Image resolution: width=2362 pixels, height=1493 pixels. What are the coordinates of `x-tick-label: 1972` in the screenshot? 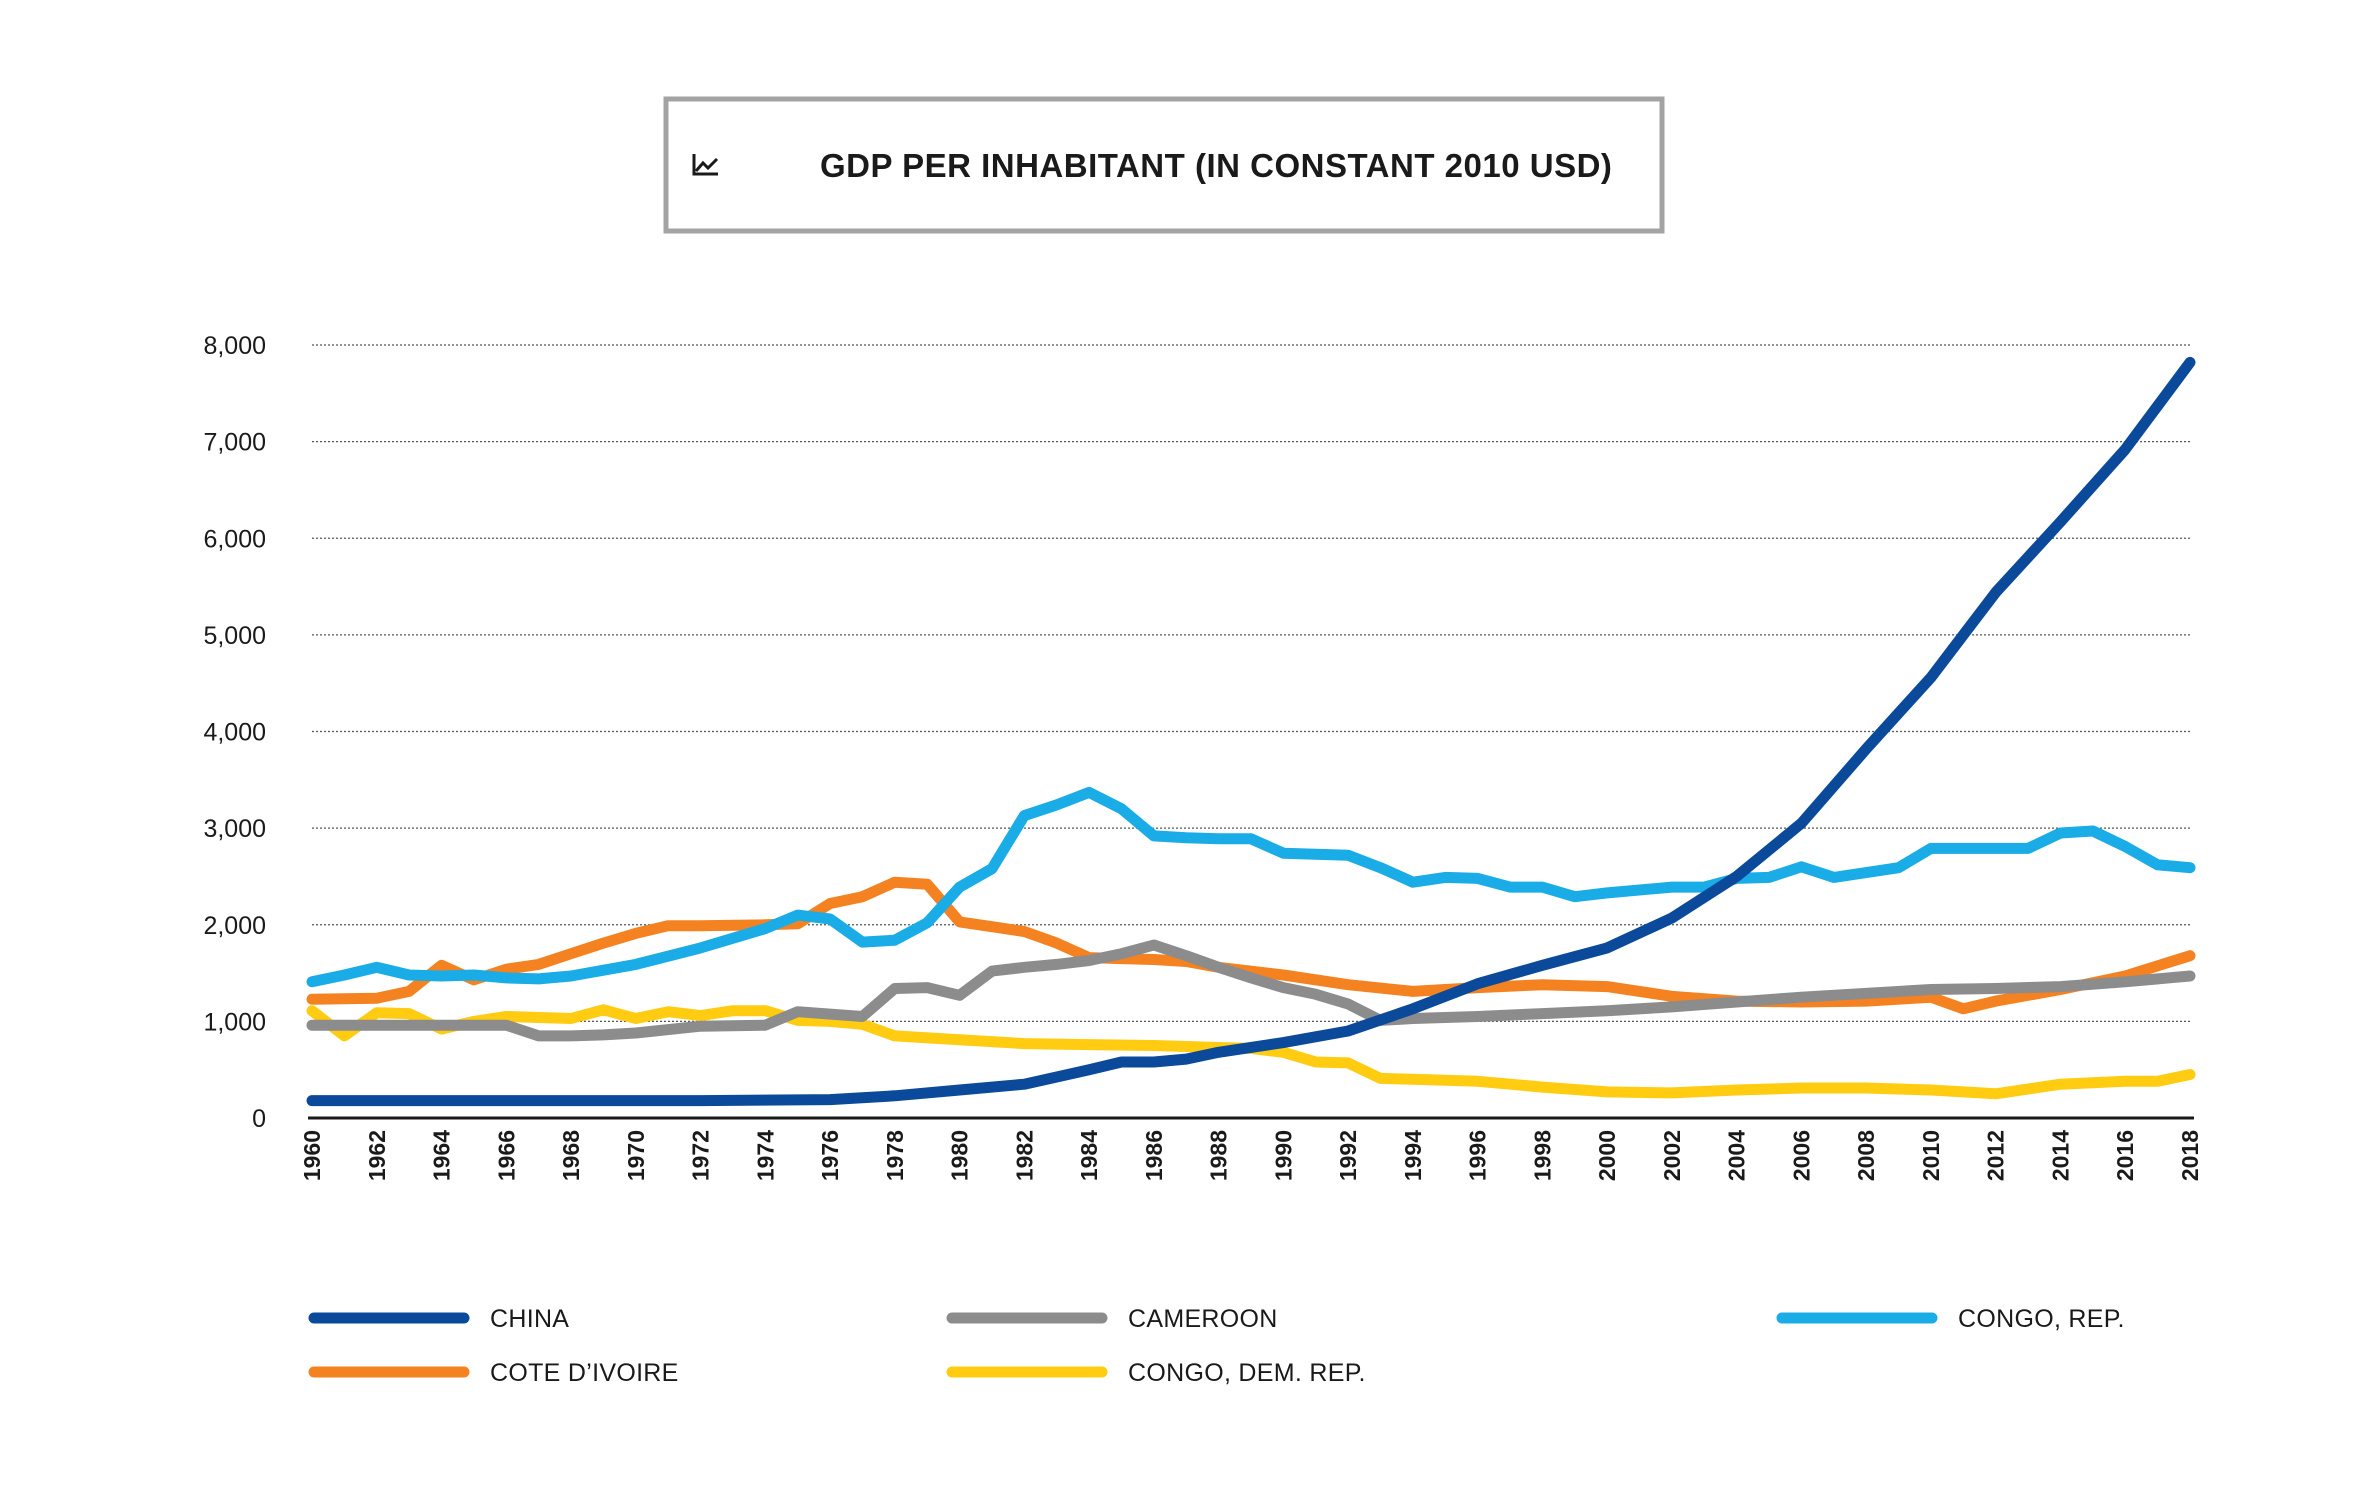 It's located at (701, 1155).